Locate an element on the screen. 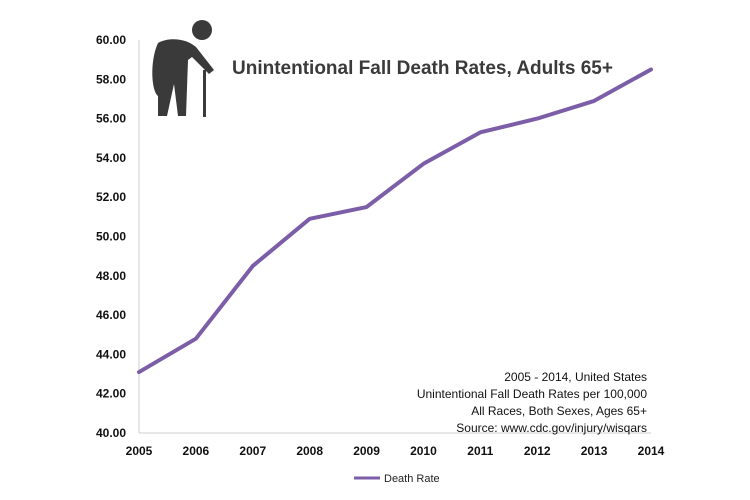 This screenshot has width=750, height=500. y-tick-label: 42.00 is located at coordinates (111, 394).